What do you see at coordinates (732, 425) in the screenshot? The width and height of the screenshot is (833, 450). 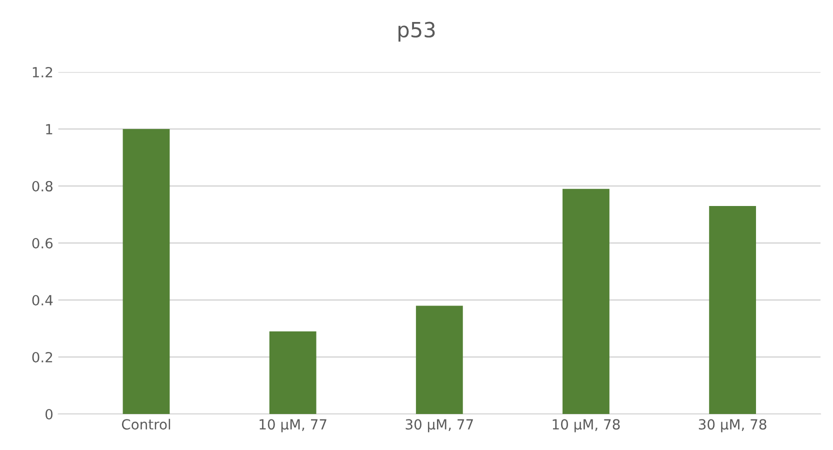 I see `x-tick-label: 30 µM, 78` at bounding box center [732, 425].